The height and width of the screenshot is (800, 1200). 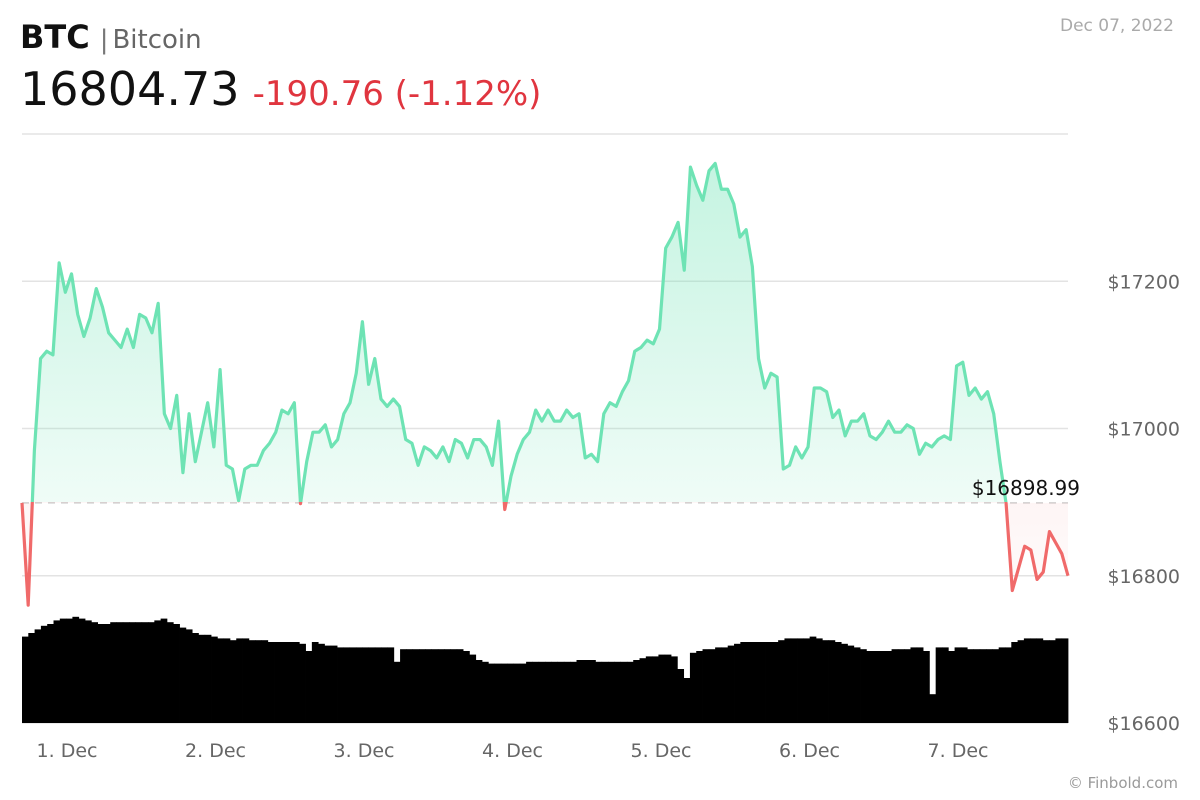 What do you see at coordinates (111, 37) in the screenshot?
I see `ticker-title: BTC | Bitcoin` at bounding box center [111, 37].